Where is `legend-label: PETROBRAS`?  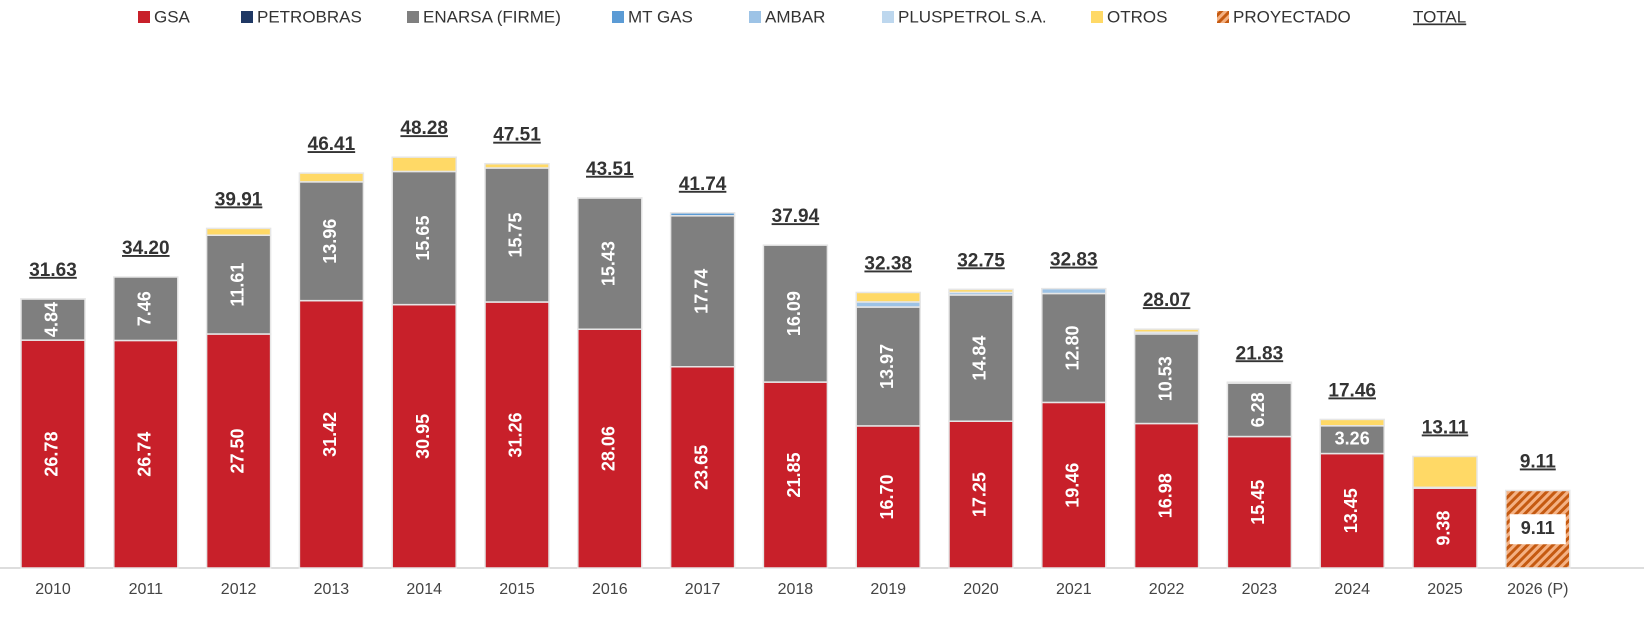
legend-label: PETROBRAS is located at coordinates (309, 16).